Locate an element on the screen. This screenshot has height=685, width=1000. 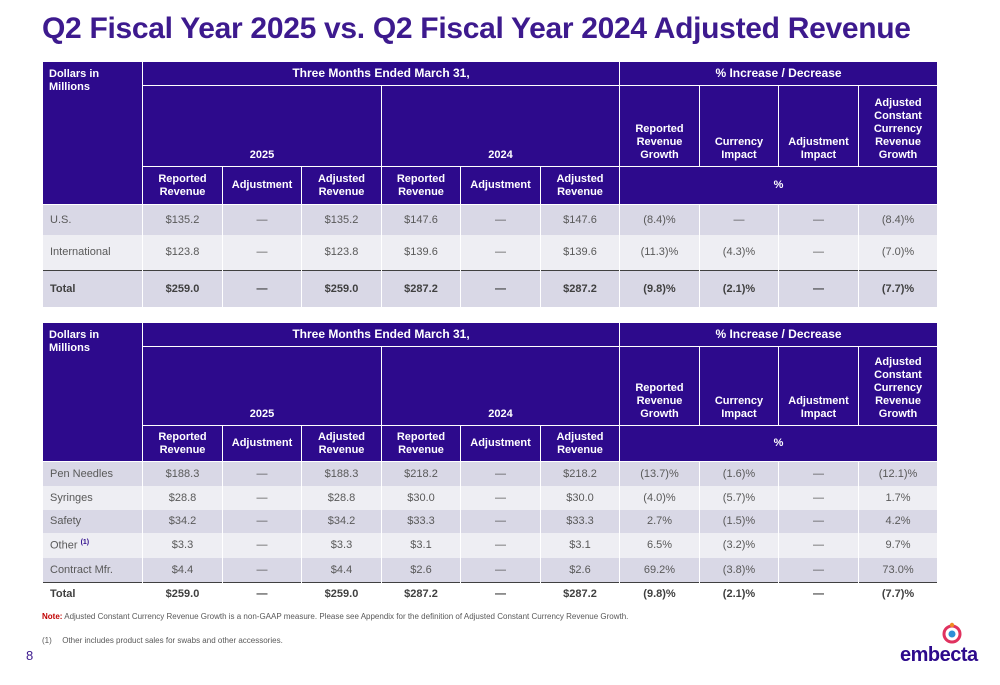
year-2025-header: 2025 is located at coordinates (262, 386).